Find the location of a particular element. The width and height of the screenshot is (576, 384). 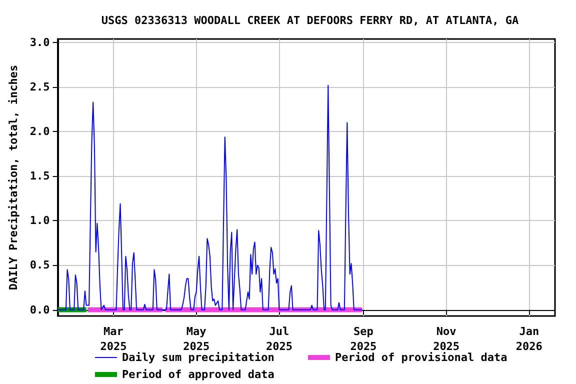

y-tick-label: 3.0 is located at coordinates (40, 43).